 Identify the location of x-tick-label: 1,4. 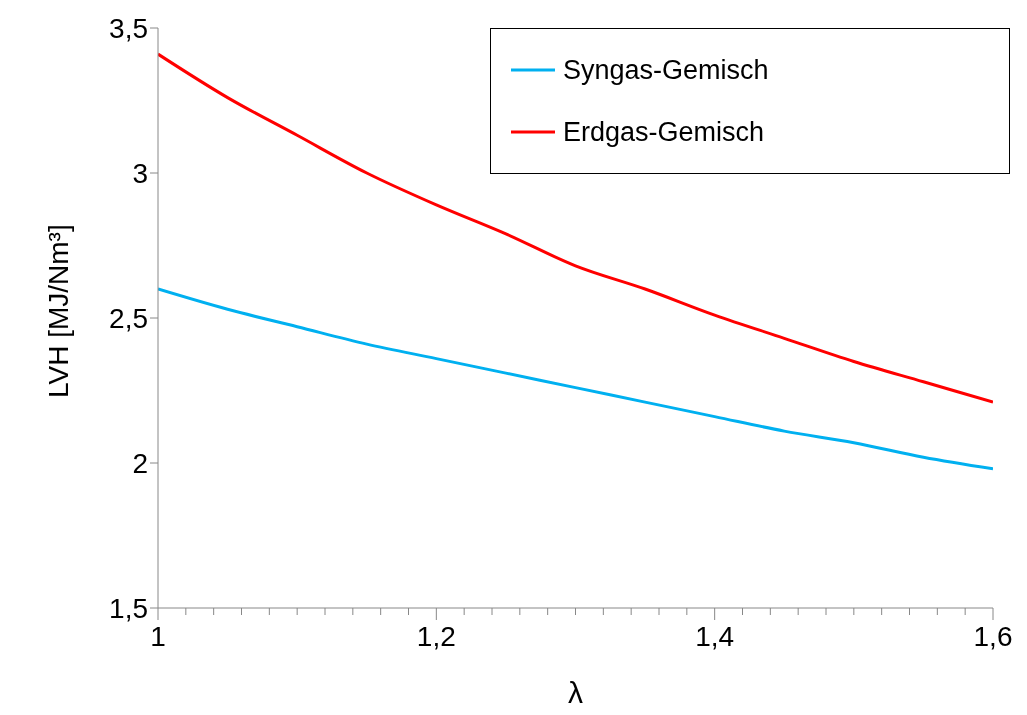
(715, 636).